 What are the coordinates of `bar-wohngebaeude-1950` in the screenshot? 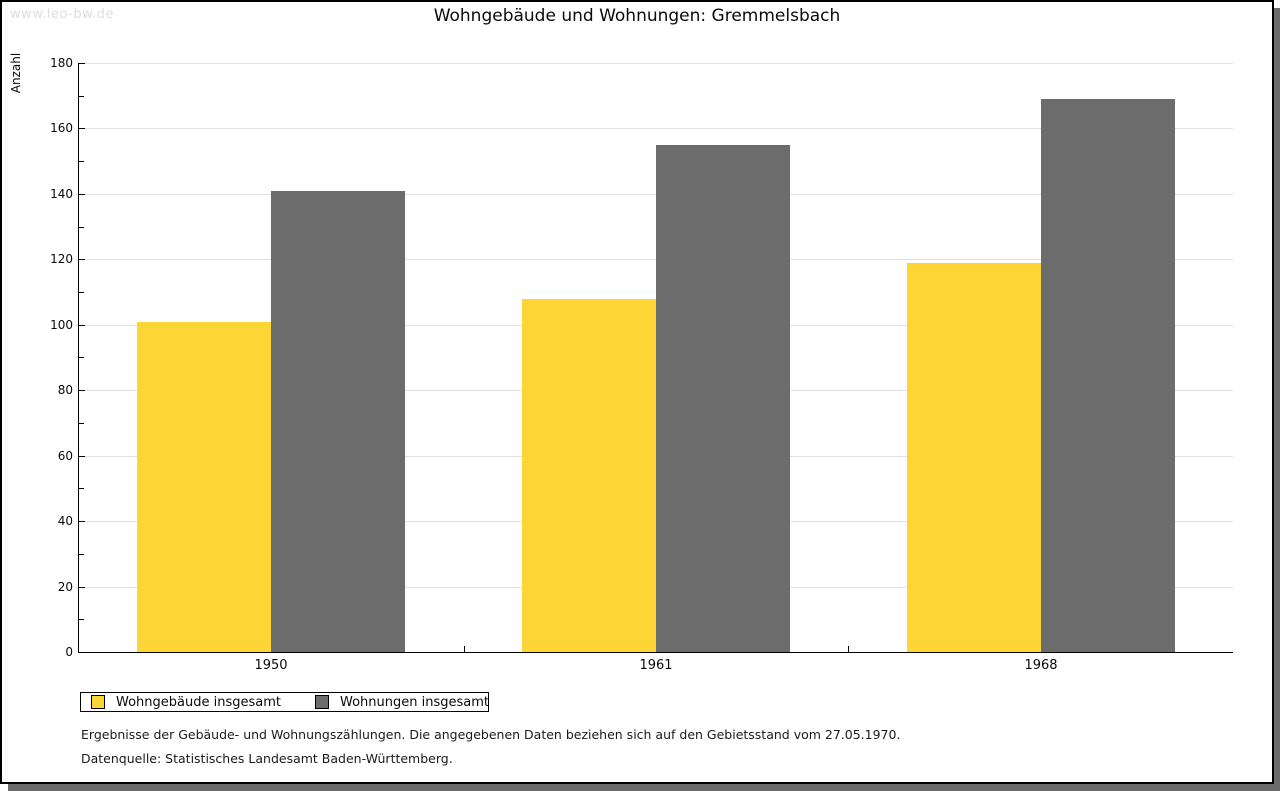 It's located at (204, 487).